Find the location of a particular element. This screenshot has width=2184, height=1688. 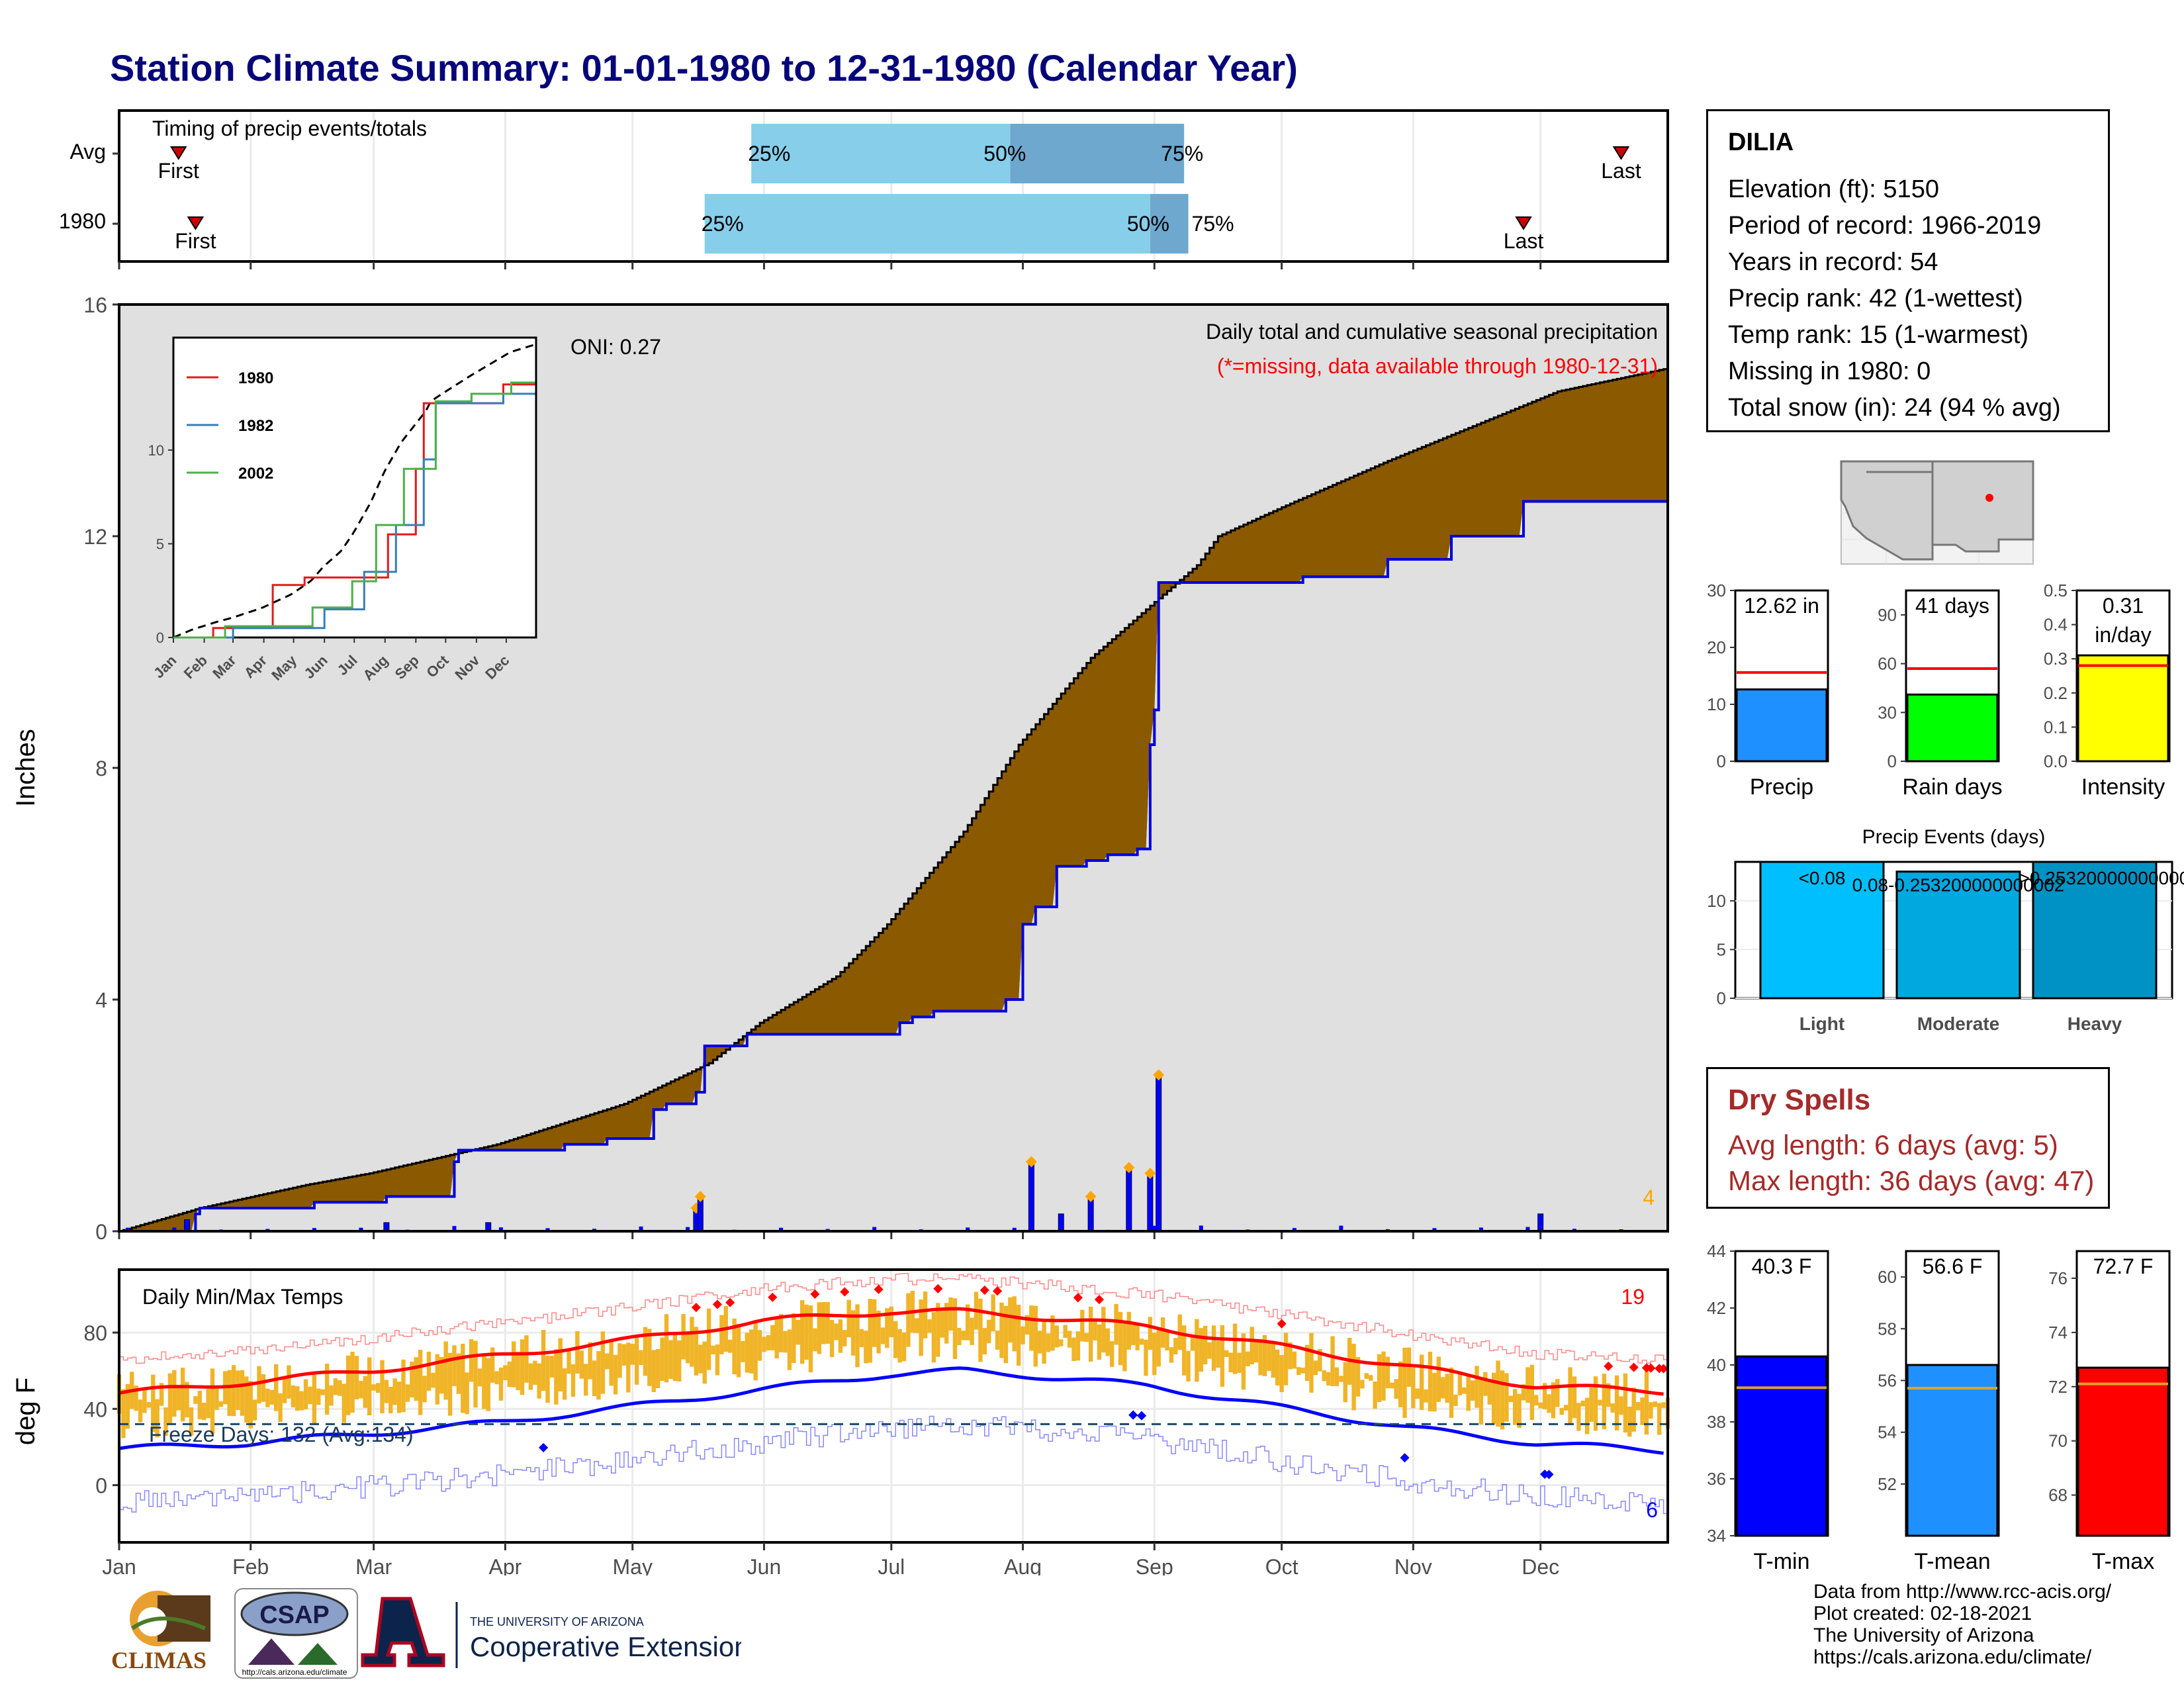

events-range-label: 0.08-0.253200000000002 is located at coordinates (1959, 885).